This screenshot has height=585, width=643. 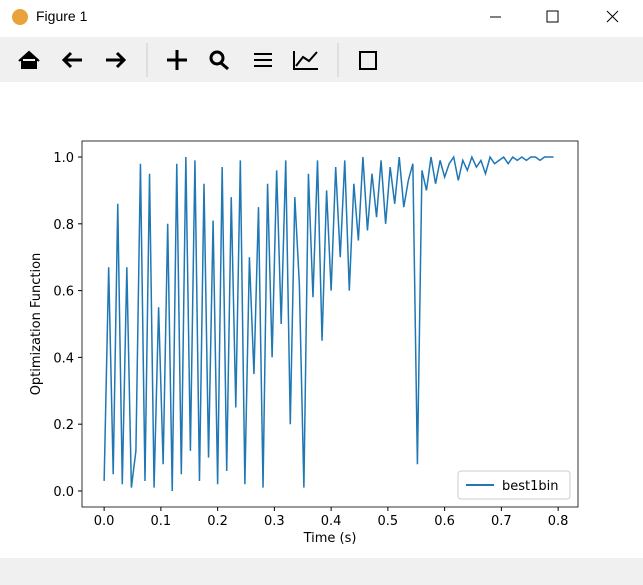 I want to click on legend-box, so click(x=514, y=485).